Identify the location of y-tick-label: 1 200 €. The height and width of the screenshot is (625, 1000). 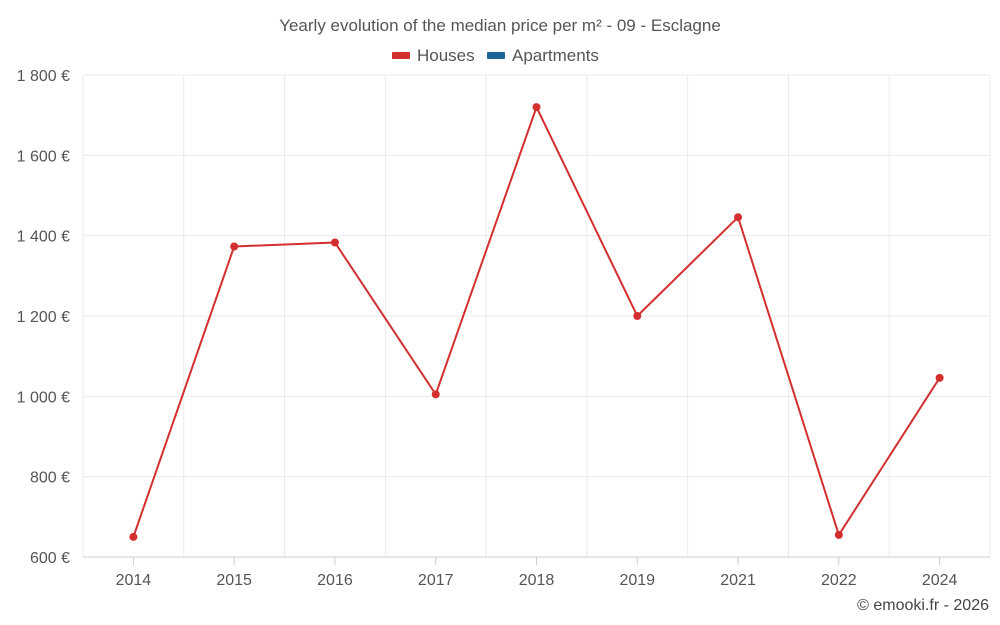
(43, 317).